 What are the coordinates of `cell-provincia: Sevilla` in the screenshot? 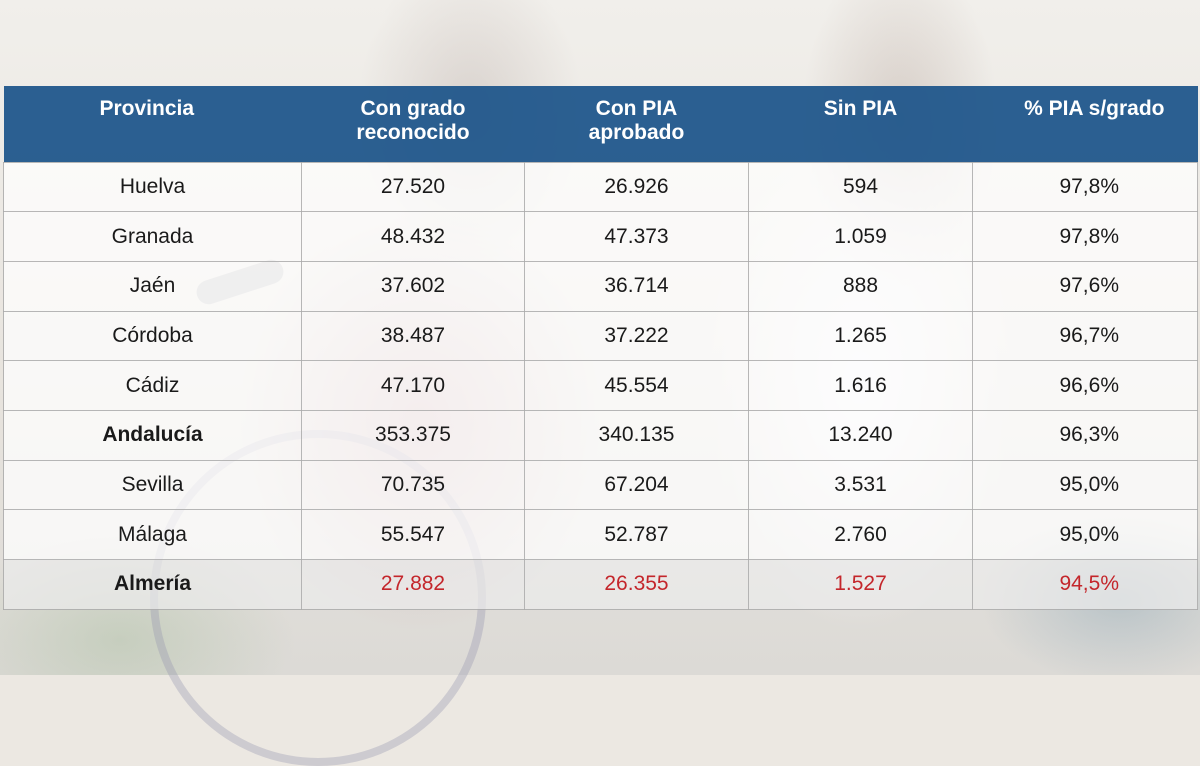 It's located at (152, 485).